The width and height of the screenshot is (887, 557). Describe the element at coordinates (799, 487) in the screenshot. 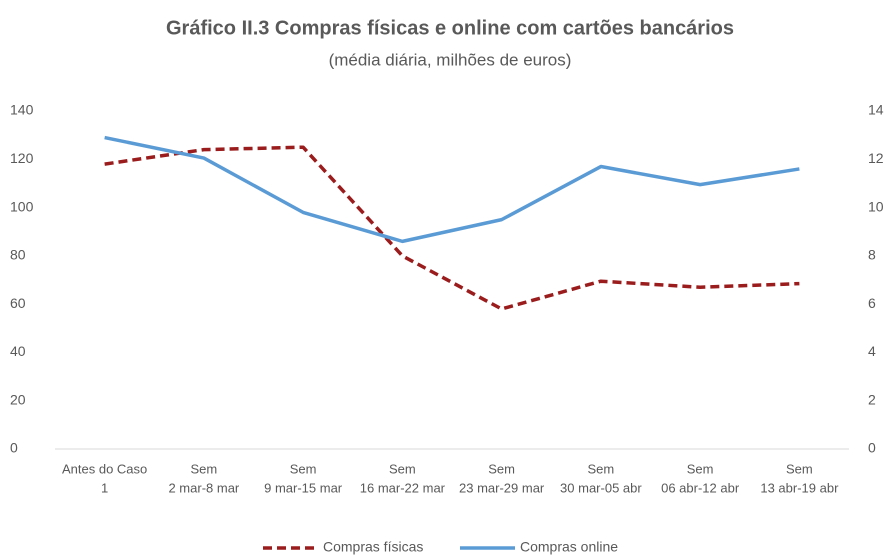

I see `x-tick-label: 13 abr-19 abr` at that location.